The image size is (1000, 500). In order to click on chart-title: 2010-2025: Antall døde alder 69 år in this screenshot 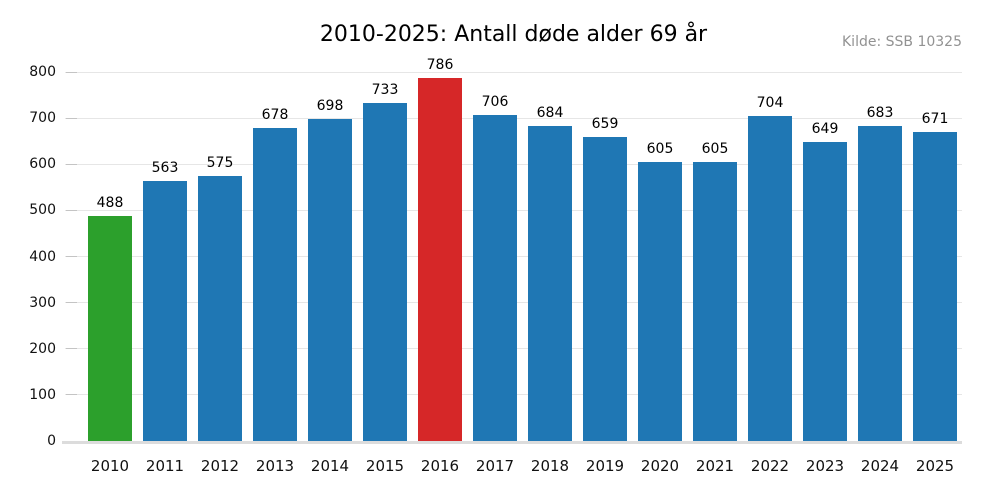, I will do `click(513, 34)`.